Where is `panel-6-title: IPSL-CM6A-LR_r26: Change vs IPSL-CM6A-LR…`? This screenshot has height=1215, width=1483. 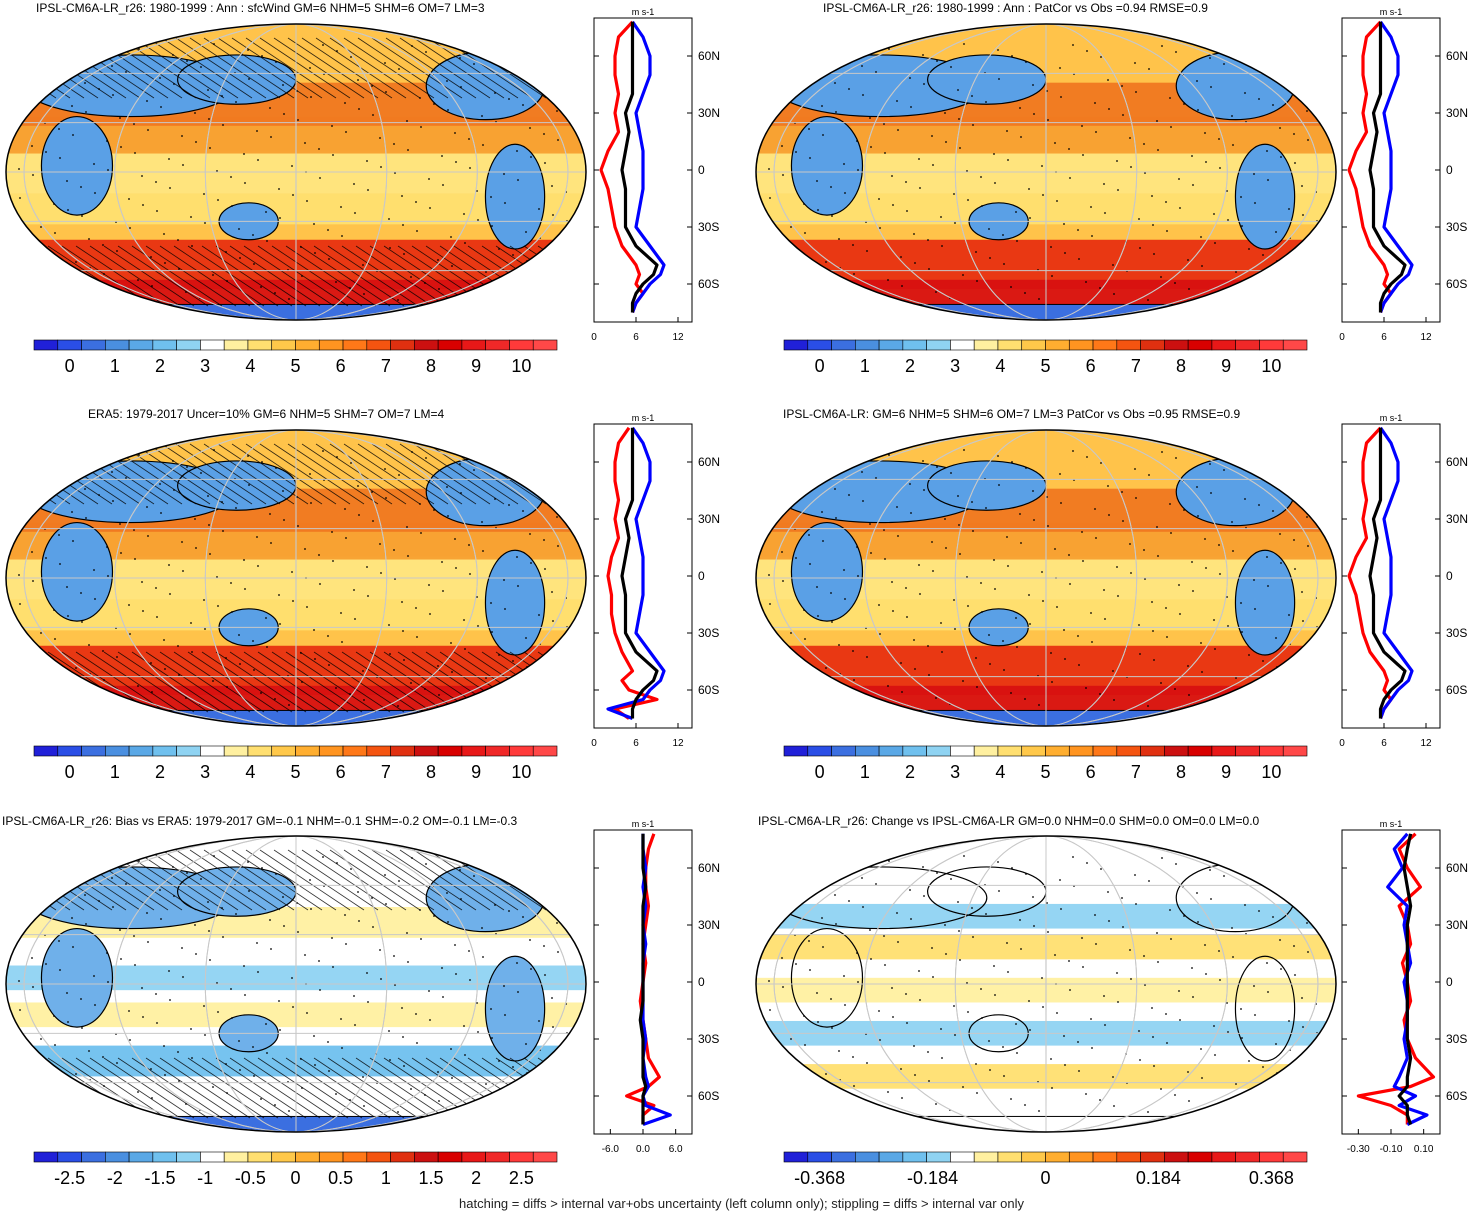 panel-6-title: IPSL-CM6A-LR_r26: Change vs IPSL-CM6A-LR… is located at coordinates (1009, 821).